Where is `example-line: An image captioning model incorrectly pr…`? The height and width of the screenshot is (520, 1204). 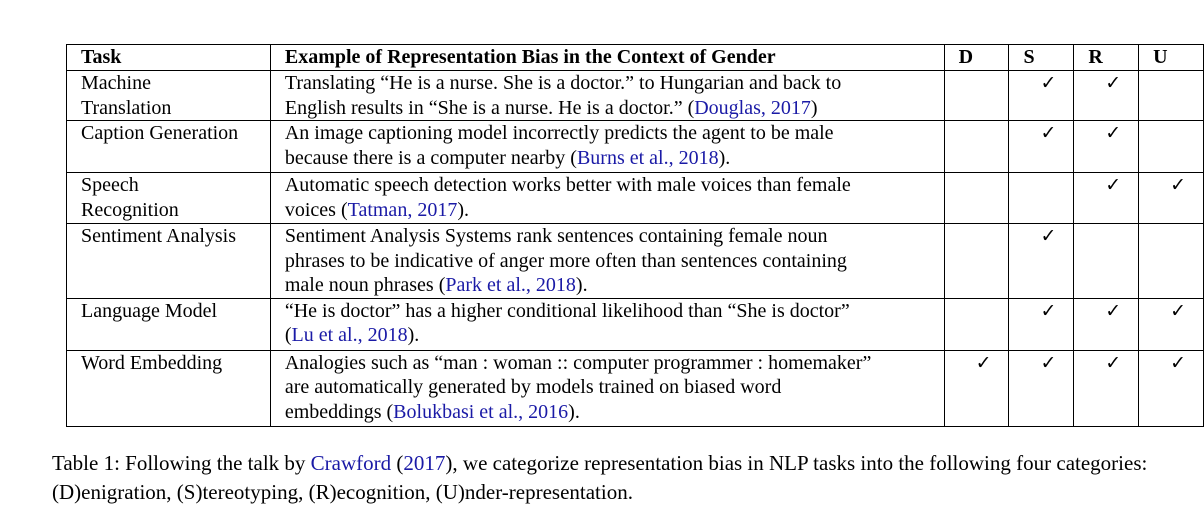 example-line: An image captioning model incorrectly pr… is located at coordinates (559, 133).